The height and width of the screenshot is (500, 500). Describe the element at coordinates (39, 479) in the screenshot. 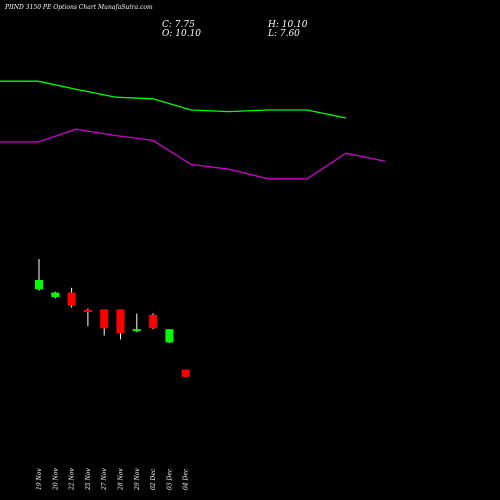

I see `x-tick-label: 19 Nov` at that location.